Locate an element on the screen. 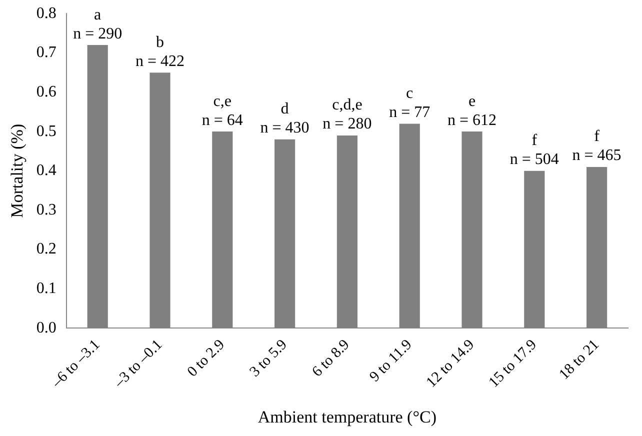  annotation: n = 422 is located at coordinates (160, 61).